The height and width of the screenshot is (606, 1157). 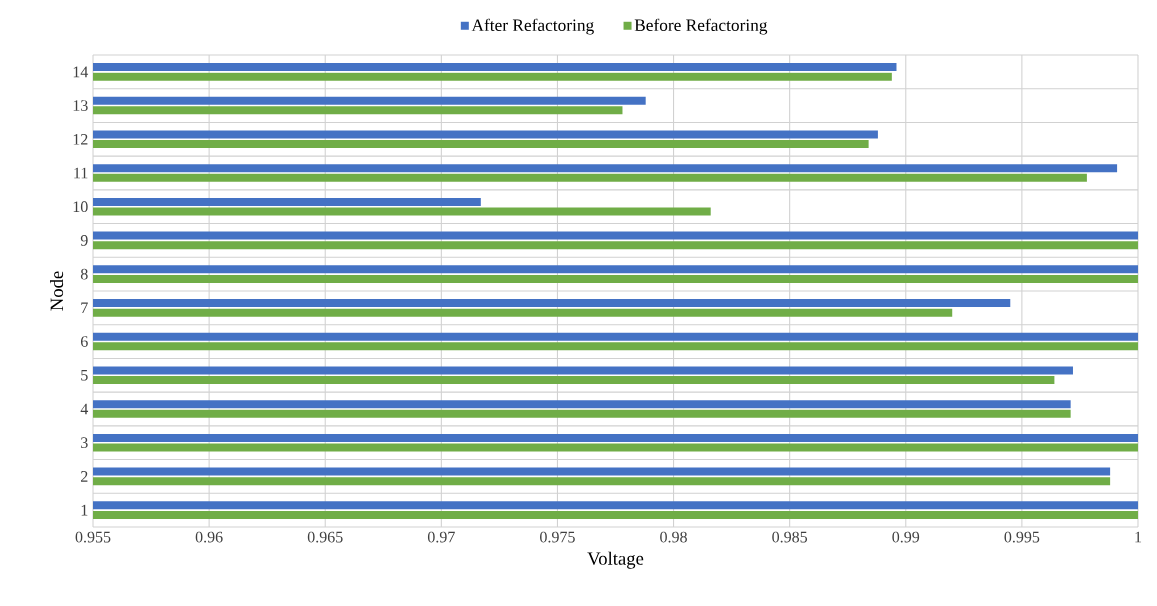 I want to click on y-tick-label: 13, so click(x=80, y=105).